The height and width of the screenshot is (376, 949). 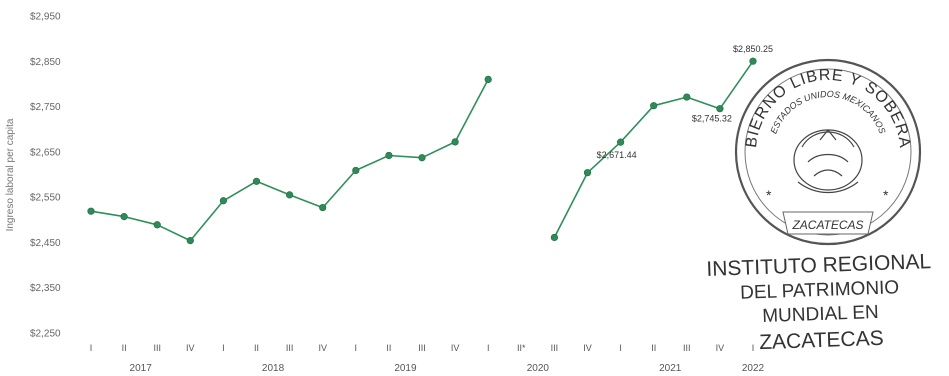 I want to click on svg-text: GOBIERNO LIBRE Y SOBERANO, so click(x=828, y=111).